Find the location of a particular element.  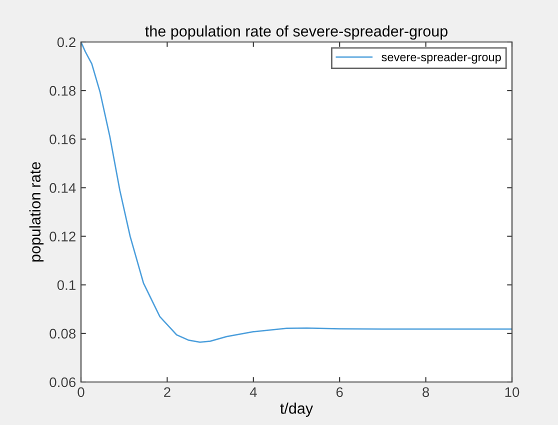

x-tick-label: 6 is located at coordinates (339, 392).